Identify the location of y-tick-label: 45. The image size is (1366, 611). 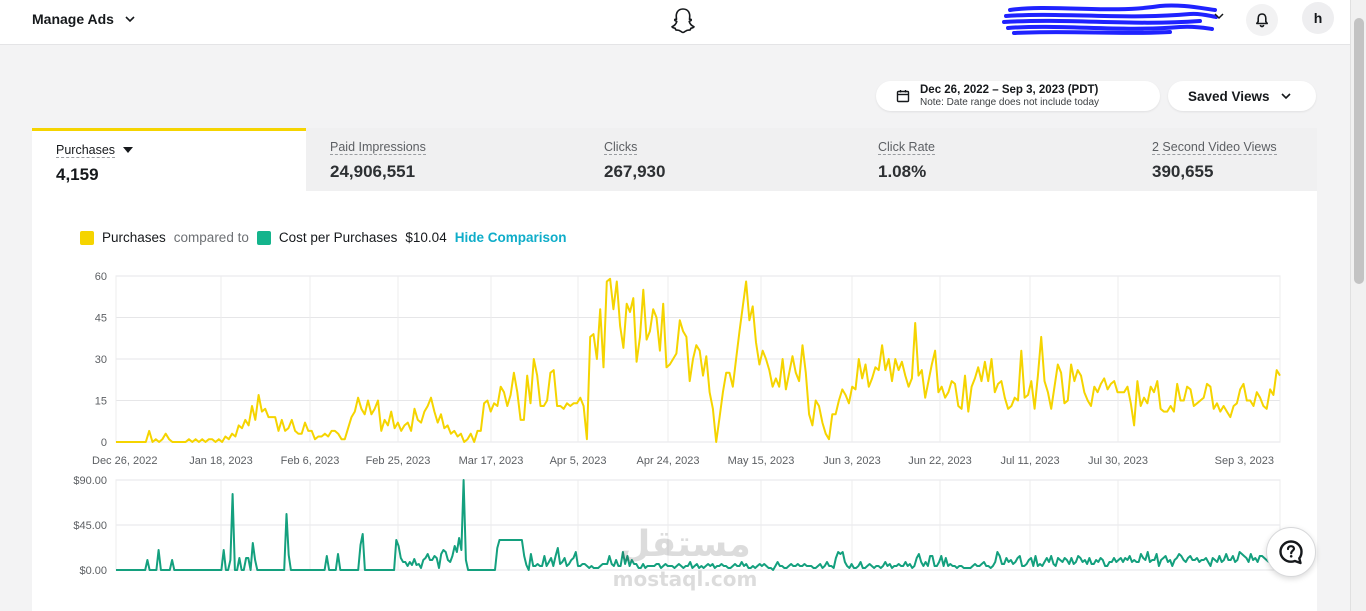
(101, 319).